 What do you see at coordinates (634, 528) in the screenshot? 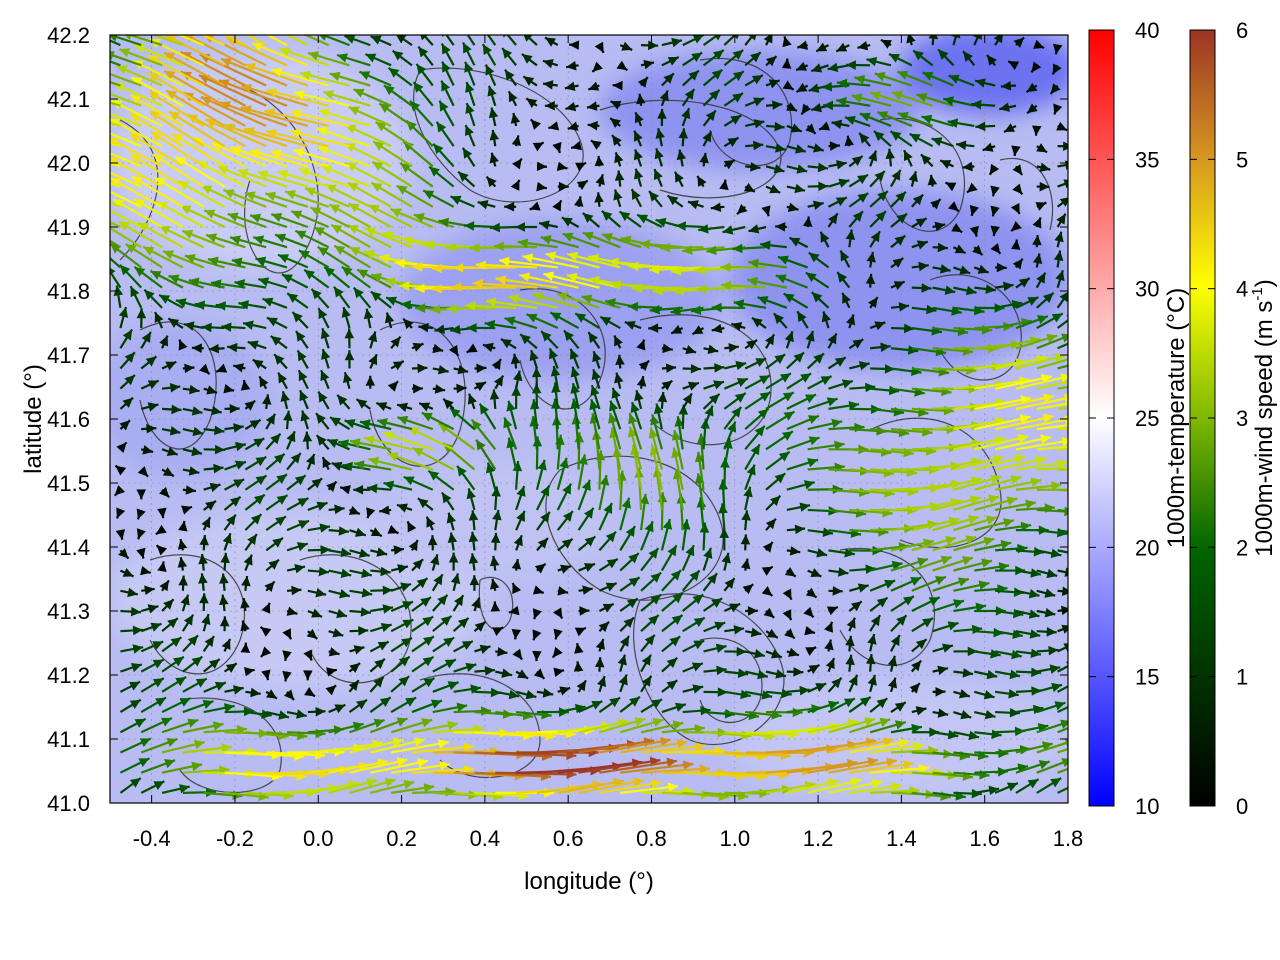
I see `contour-line` at bounding box center [634, 528].